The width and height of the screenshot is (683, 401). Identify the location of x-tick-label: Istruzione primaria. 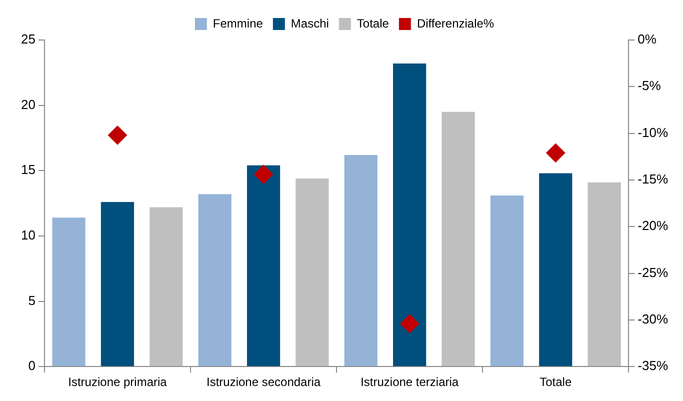
(118, 382).